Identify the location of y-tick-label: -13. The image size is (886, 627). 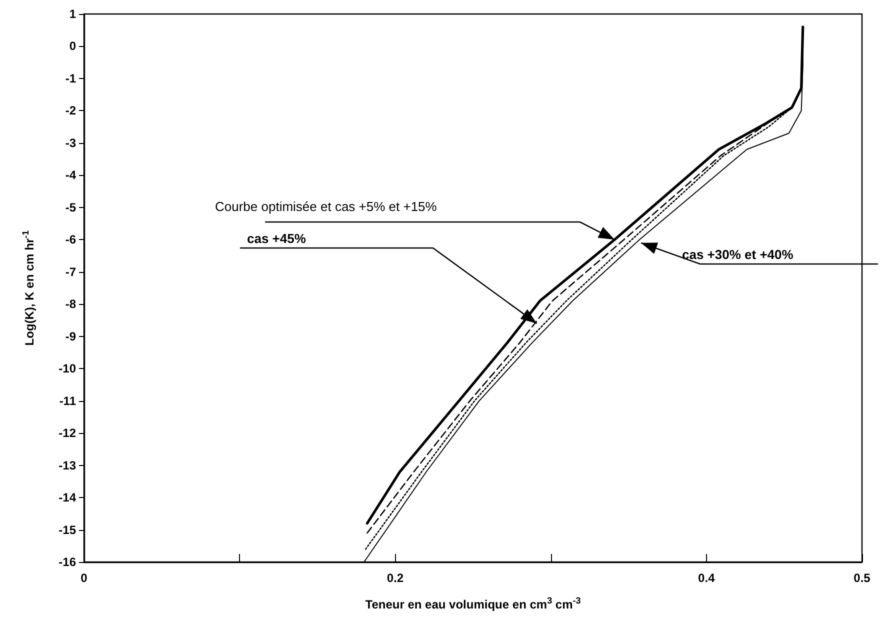
(67, 465).